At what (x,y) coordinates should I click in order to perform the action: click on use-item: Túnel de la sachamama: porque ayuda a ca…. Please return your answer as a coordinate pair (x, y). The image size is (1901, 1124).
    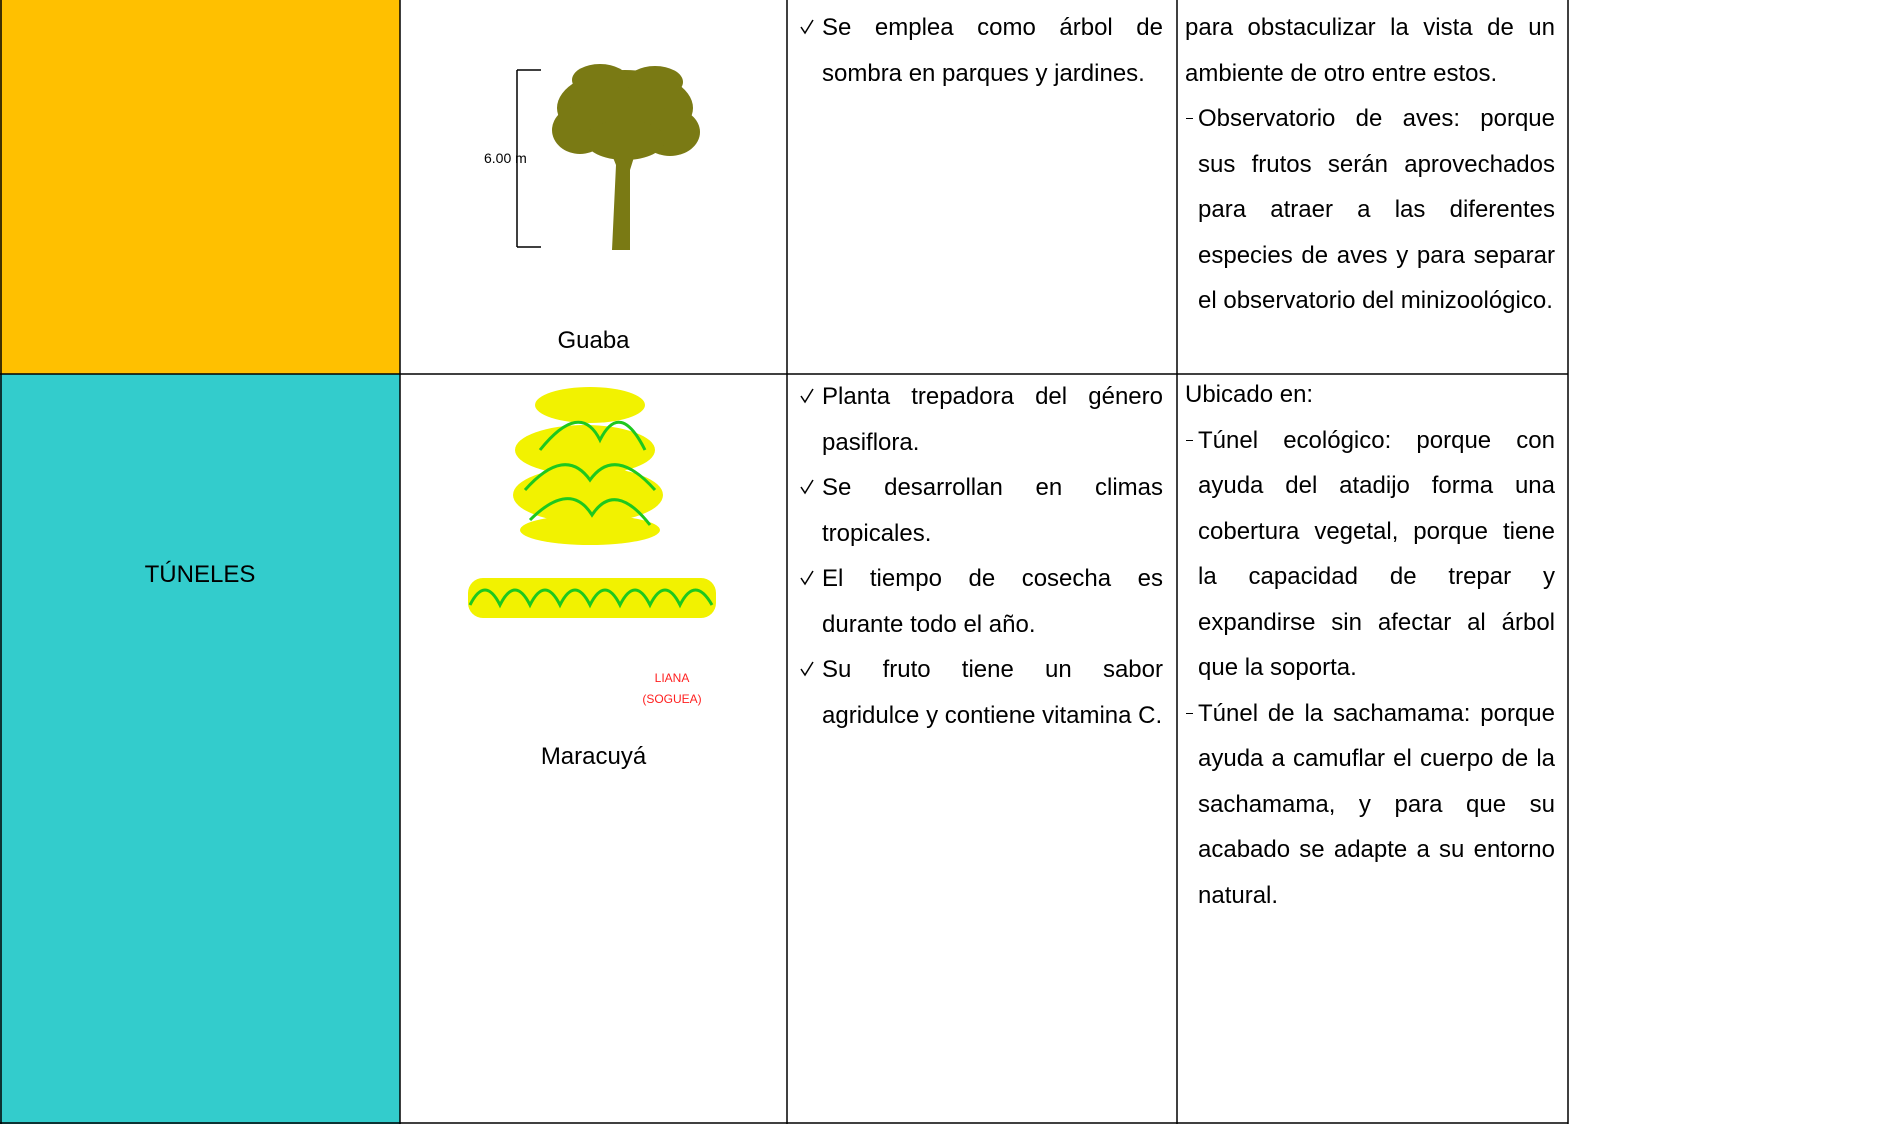
    Looking at the image, I should click on (1370, 805).